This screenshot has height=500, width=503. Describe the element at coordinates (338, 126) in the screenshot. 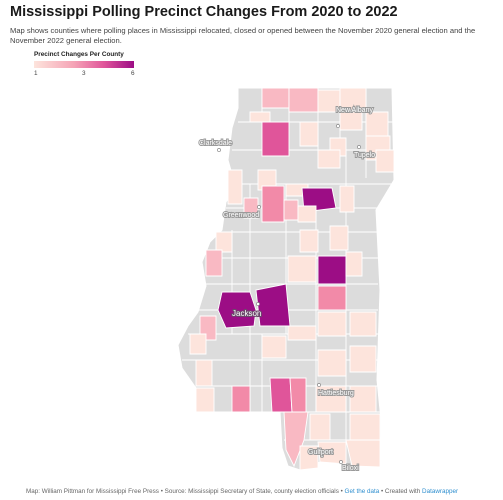

I see `city-dot-new-albany` at that location.